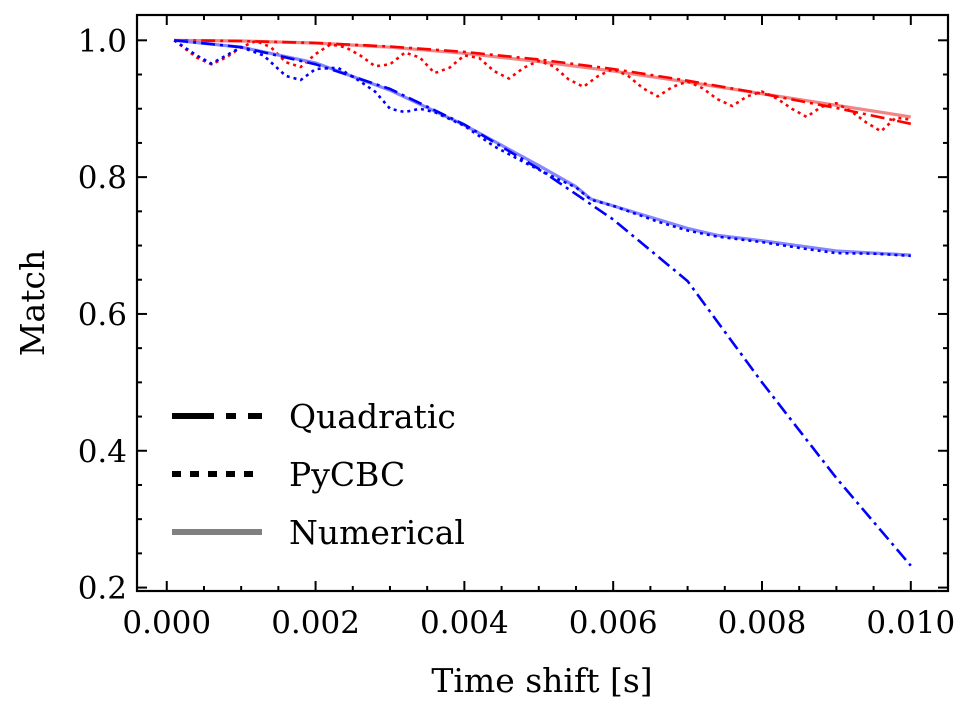 This screenshot has width=975, height=717. Describe the element at coordinates (347, 474) in the screenshot. I see `legend-label: PyCBC` at that location.